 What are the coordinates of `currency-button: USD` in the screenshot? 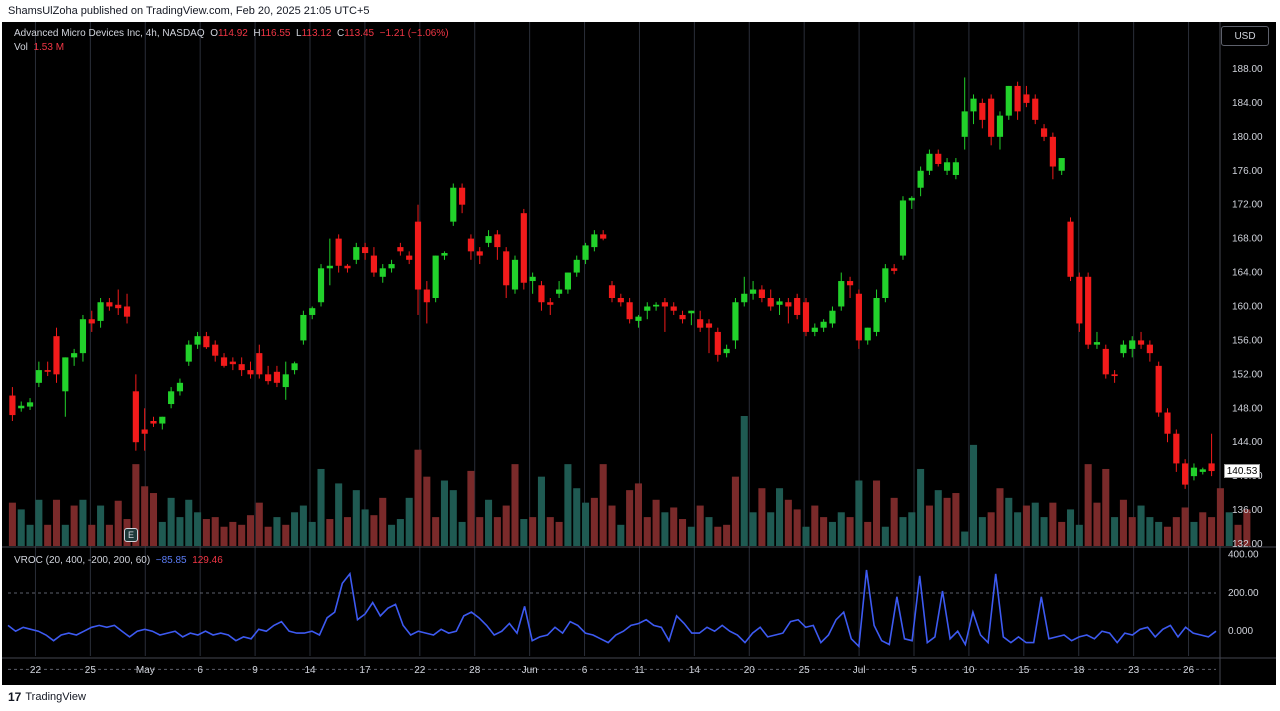 It's located at (1245, 36).